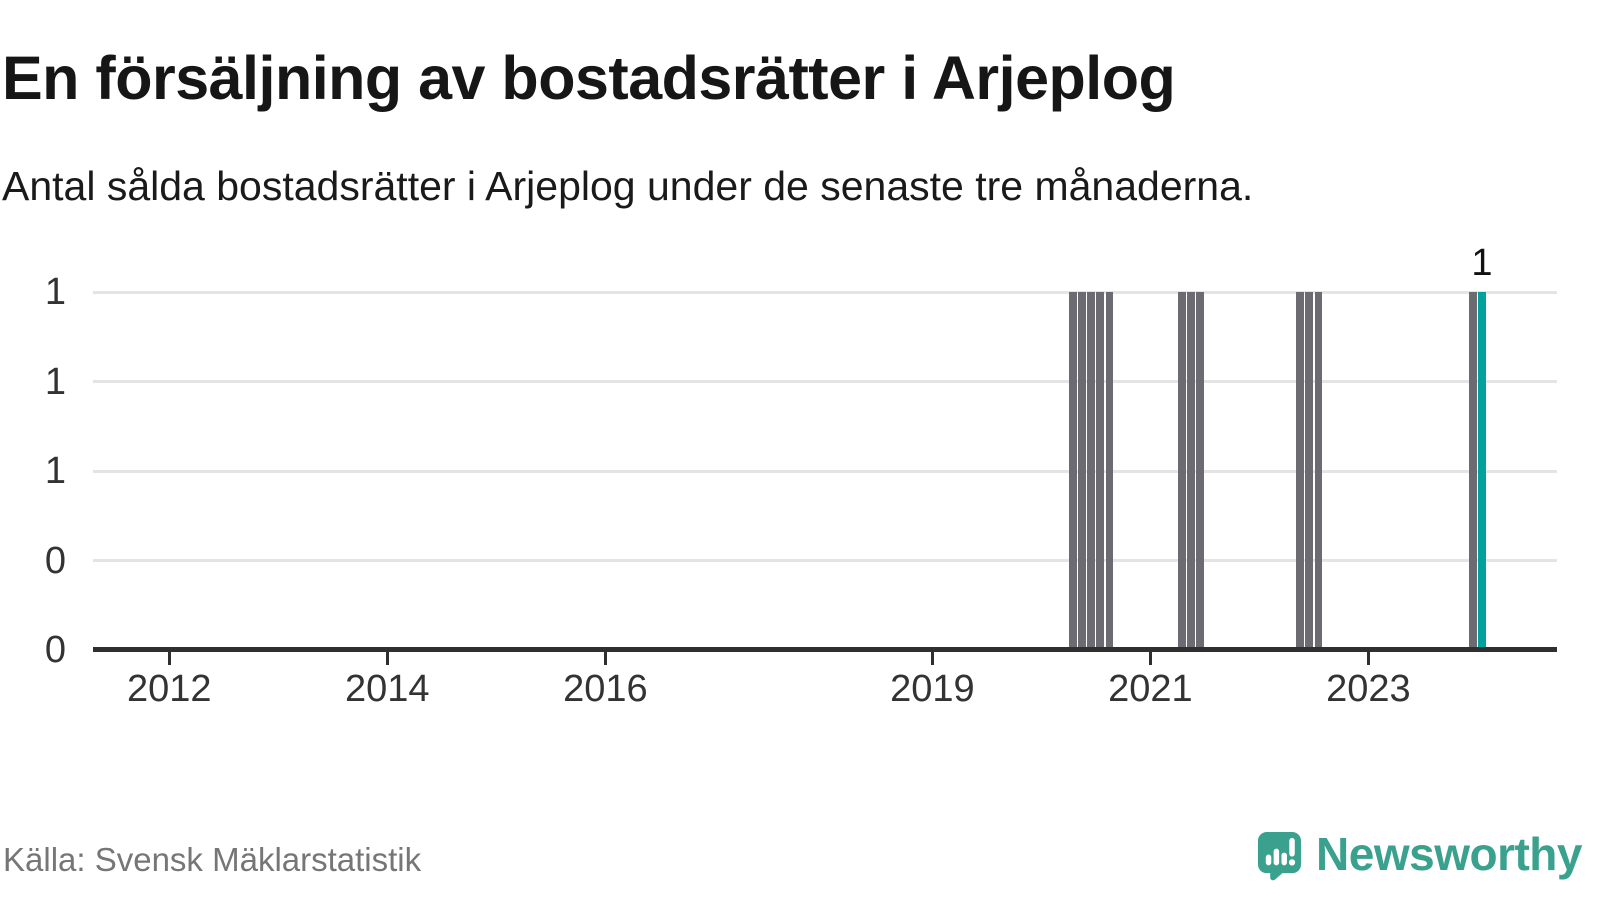 The height and width of the screenshot is (900, 1600). I want to click on x-axis-label: 2023, so click(1368, 689).